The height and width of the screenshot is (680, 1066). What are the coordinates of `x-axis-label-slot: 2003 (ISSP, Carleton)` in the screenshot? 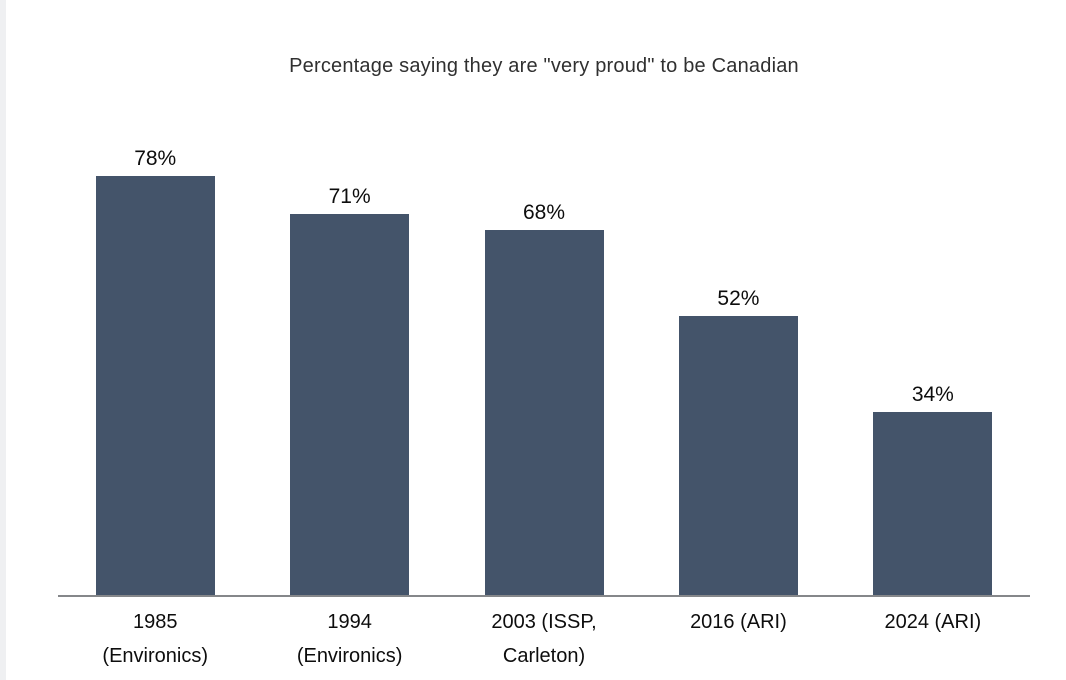 It's located at (544, 639).